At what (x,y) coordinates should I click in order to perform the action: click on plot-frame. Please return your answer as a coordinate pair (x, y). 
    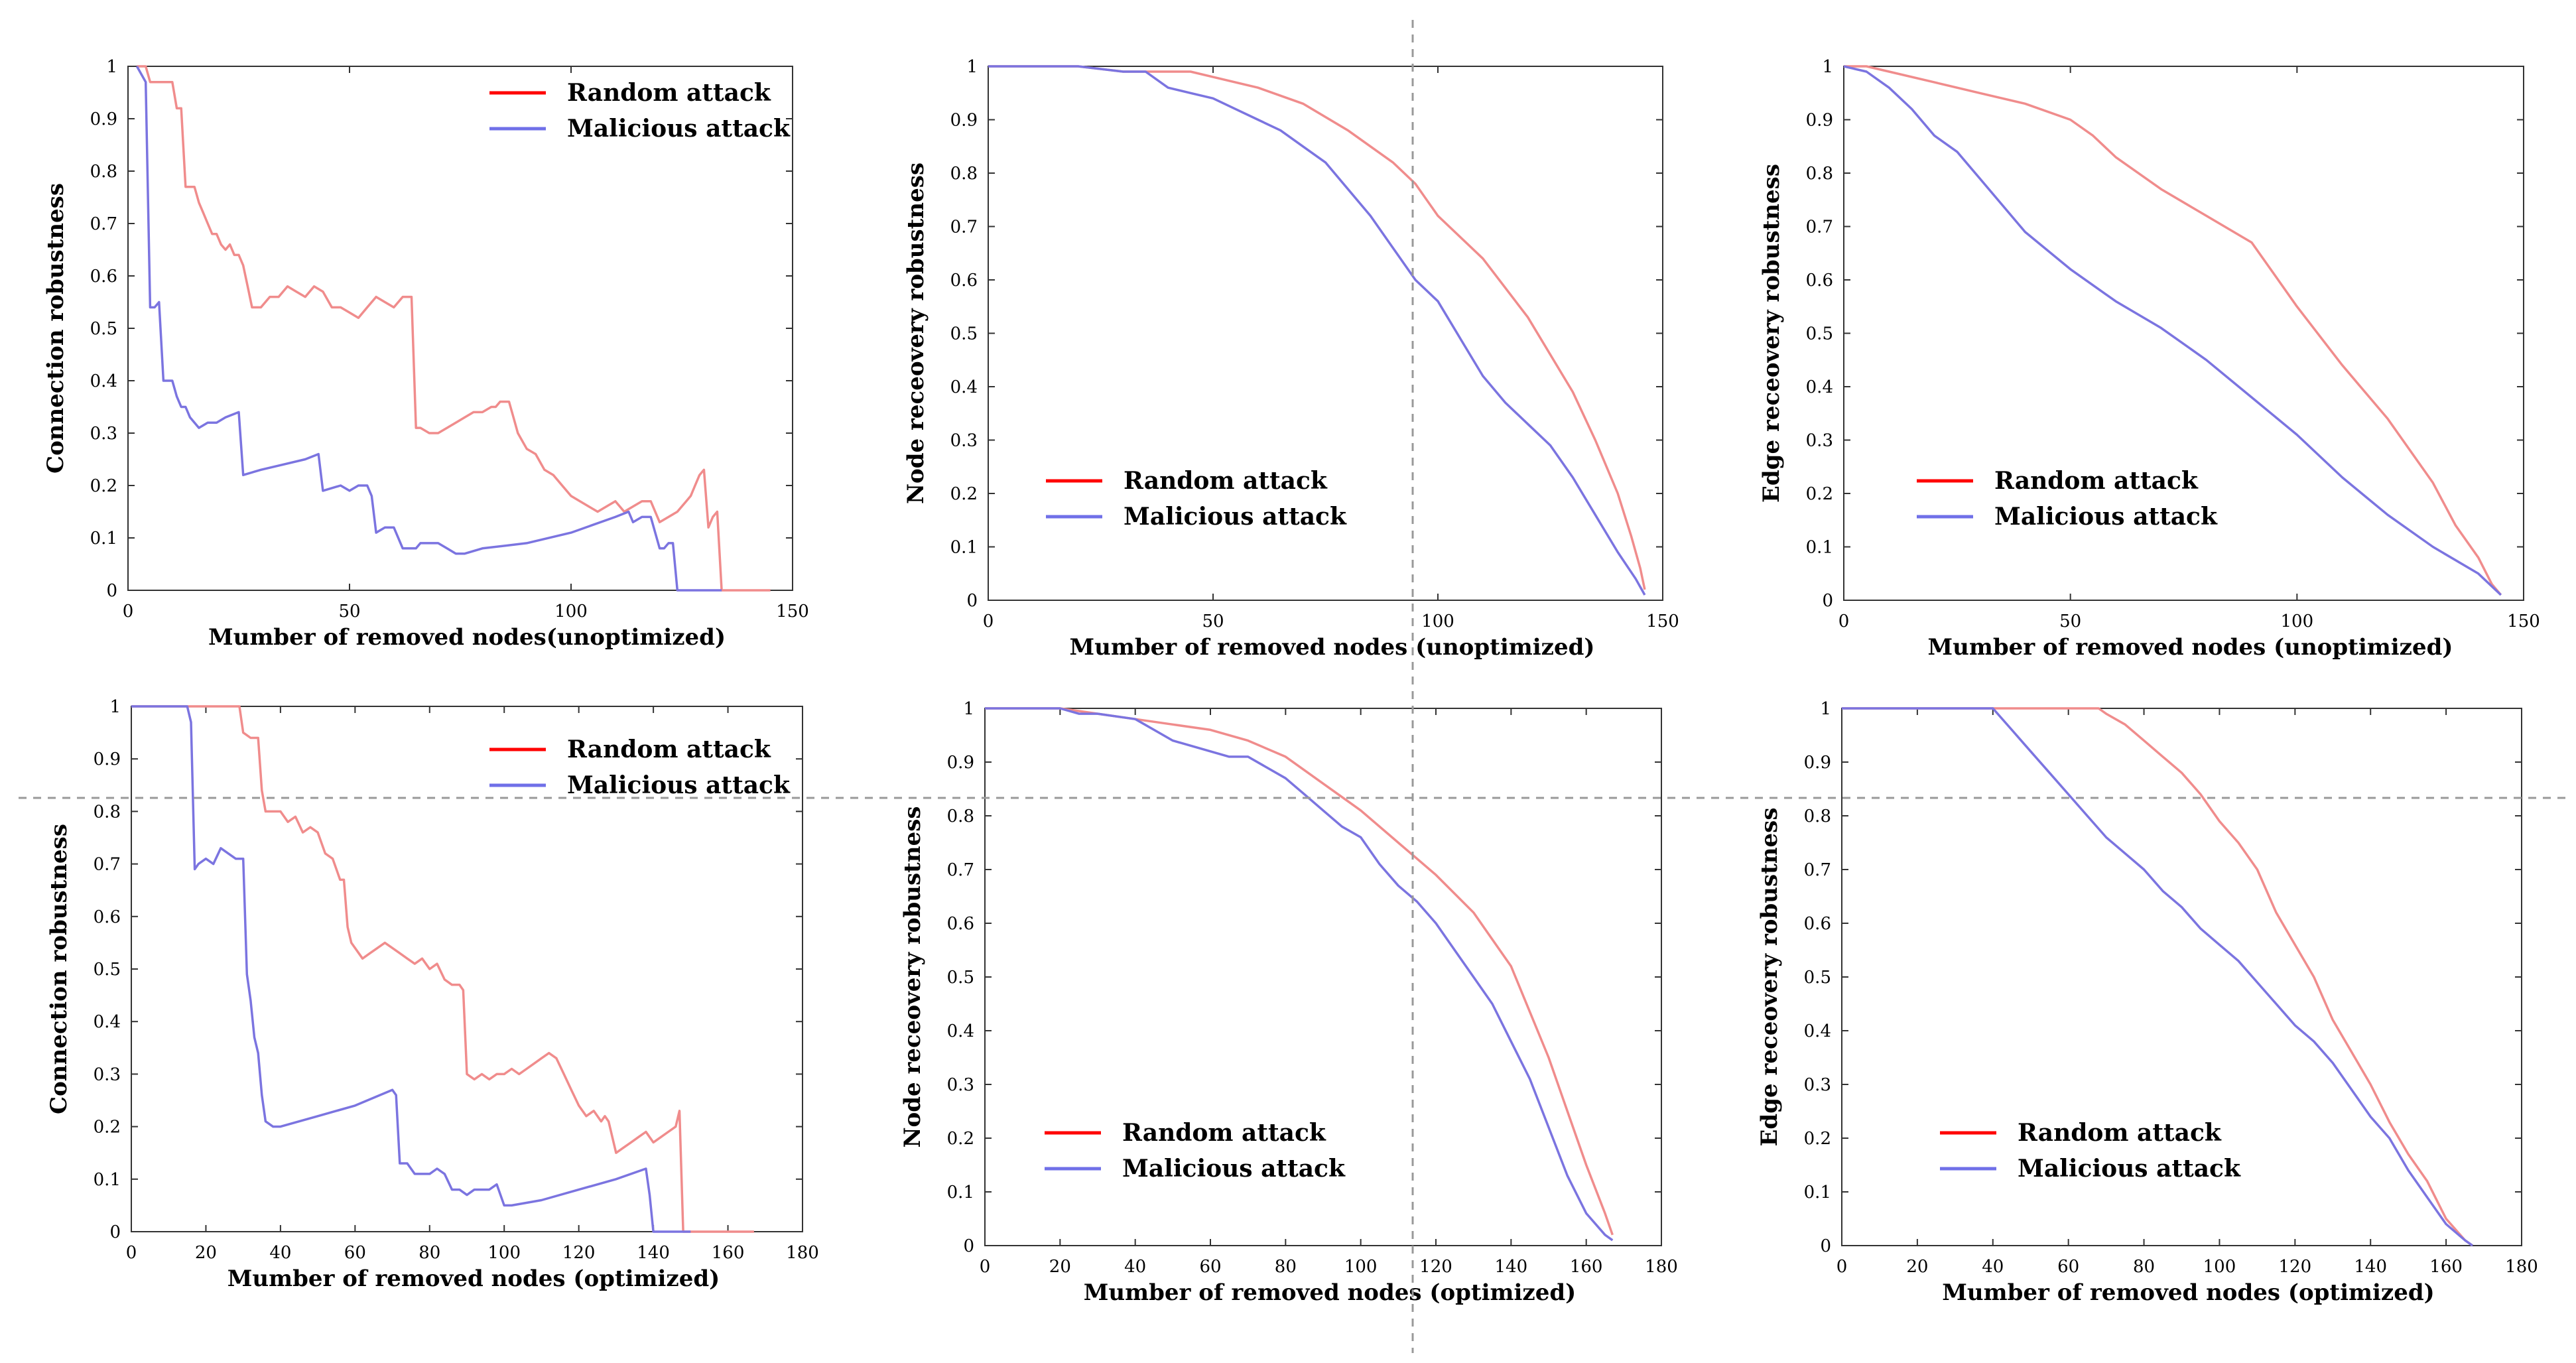
    Looking at the image, I should click on (460, 328).